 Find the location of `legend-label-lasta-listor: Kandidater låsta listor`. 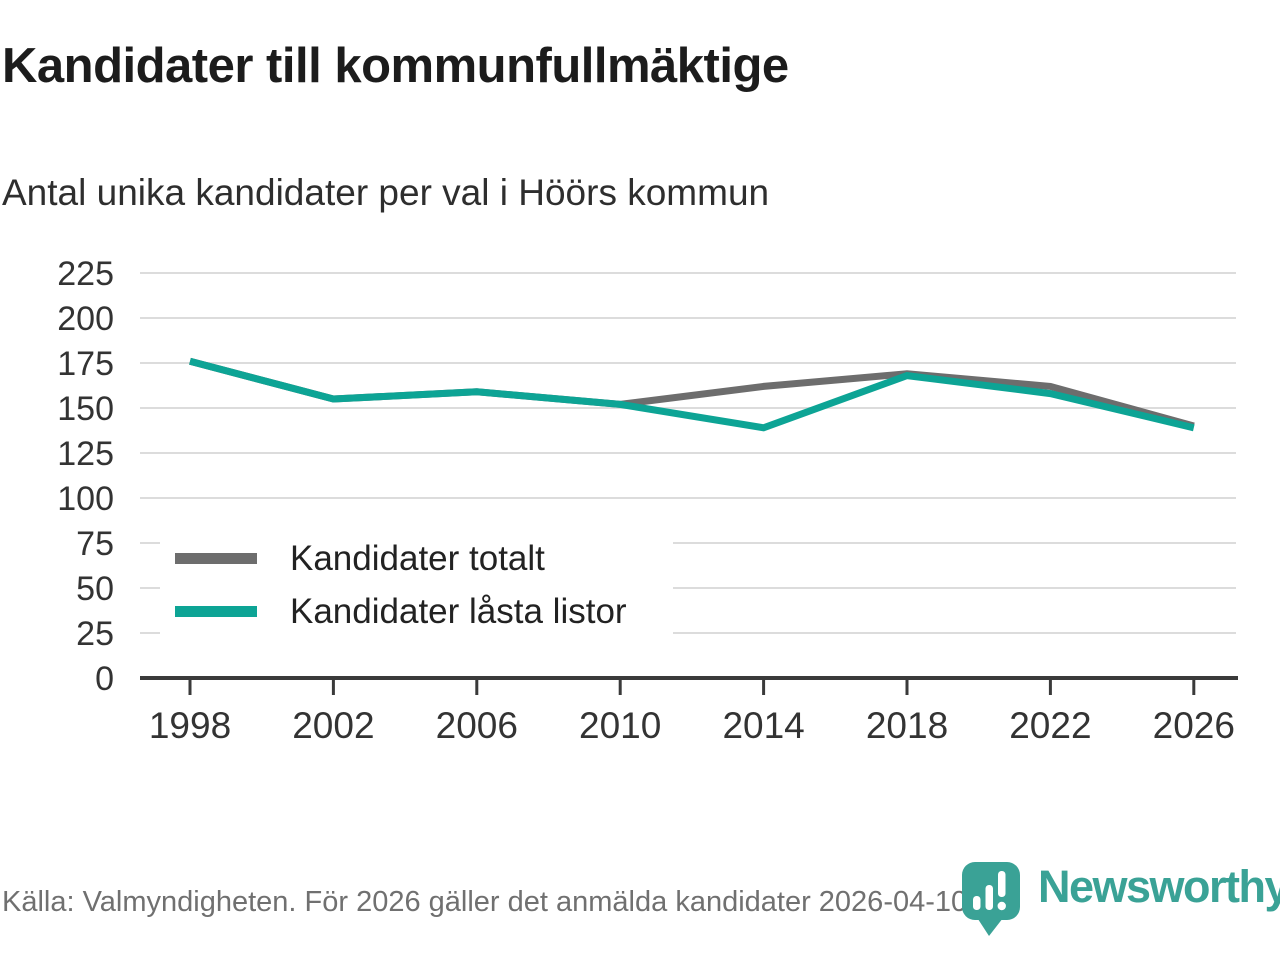

legend-label-lasta-listor: Kandidater låsta listor is located at coordinates (458, 611).